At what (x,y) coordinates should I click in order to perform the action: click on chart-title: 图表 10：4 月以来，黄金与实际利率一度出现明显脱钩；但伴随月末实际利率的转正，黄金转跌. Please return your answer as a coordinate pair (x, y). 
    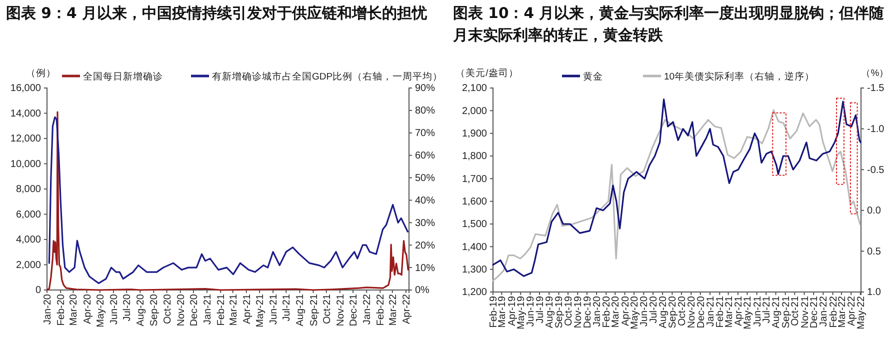
    Looking at the image, I should click on (669, 25).